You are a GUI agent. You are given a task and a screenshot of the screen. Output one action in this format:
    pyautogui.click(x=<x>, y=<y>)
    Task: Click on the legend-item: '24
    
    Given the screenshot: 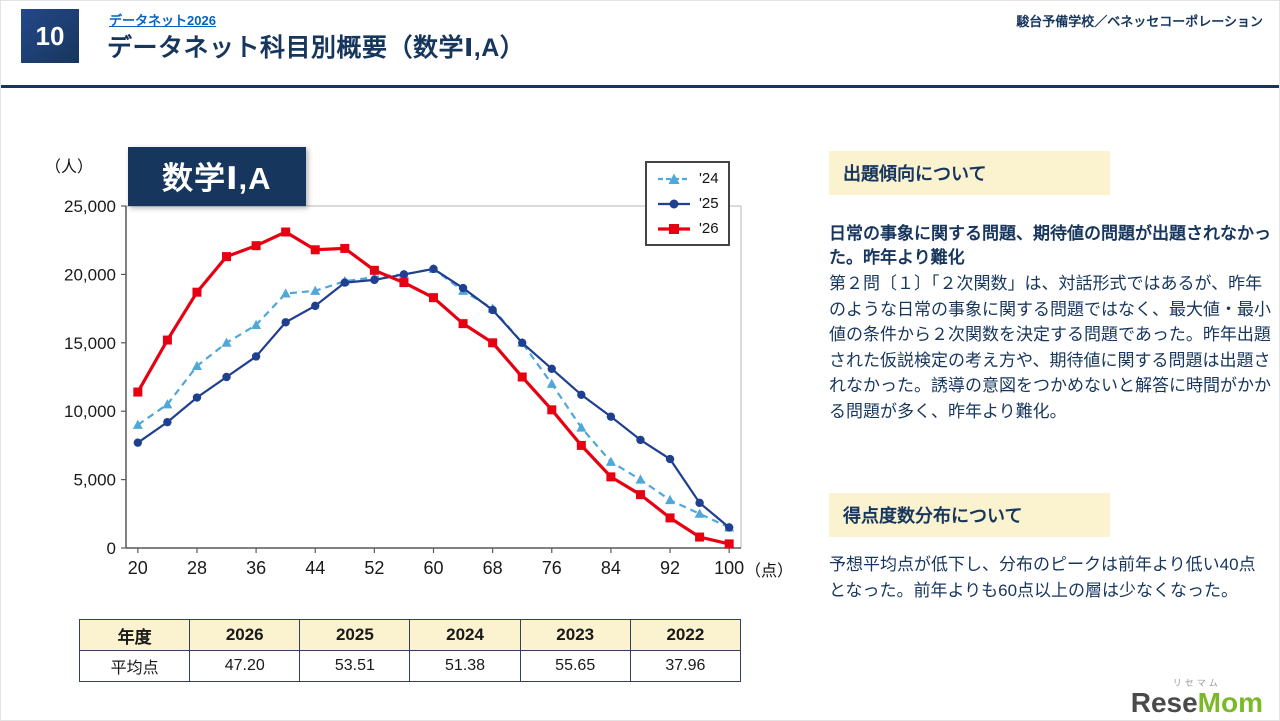 What is the action you would take?
    pyautogui.click(x=687, y=178)
    